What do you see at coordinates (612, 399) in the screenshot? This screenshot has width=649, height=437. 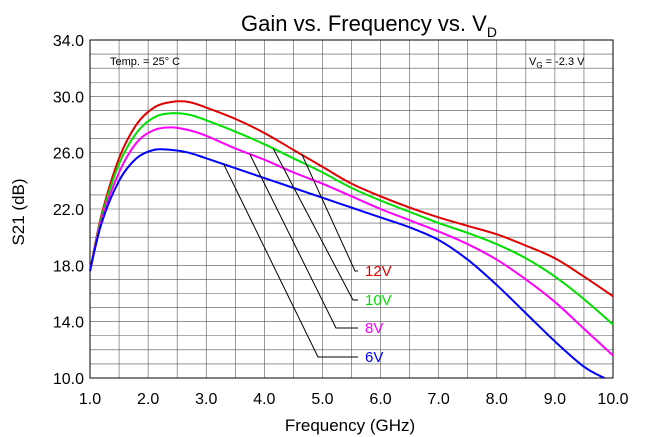 I see `x-tick-label: 10.0` at bounding box center [612, 399].